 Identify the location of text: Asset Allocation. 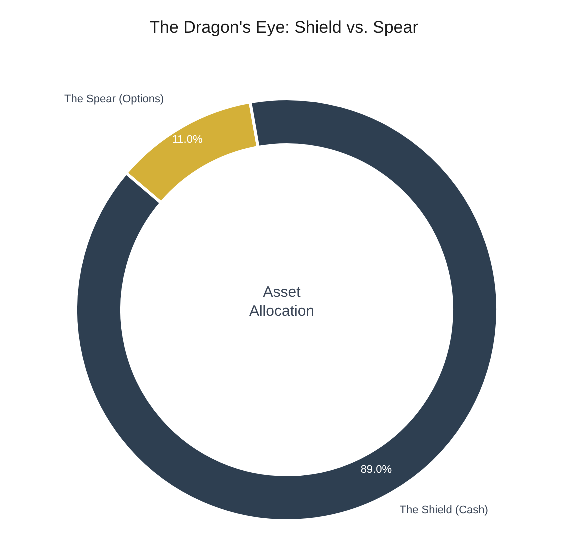
(282, 302).